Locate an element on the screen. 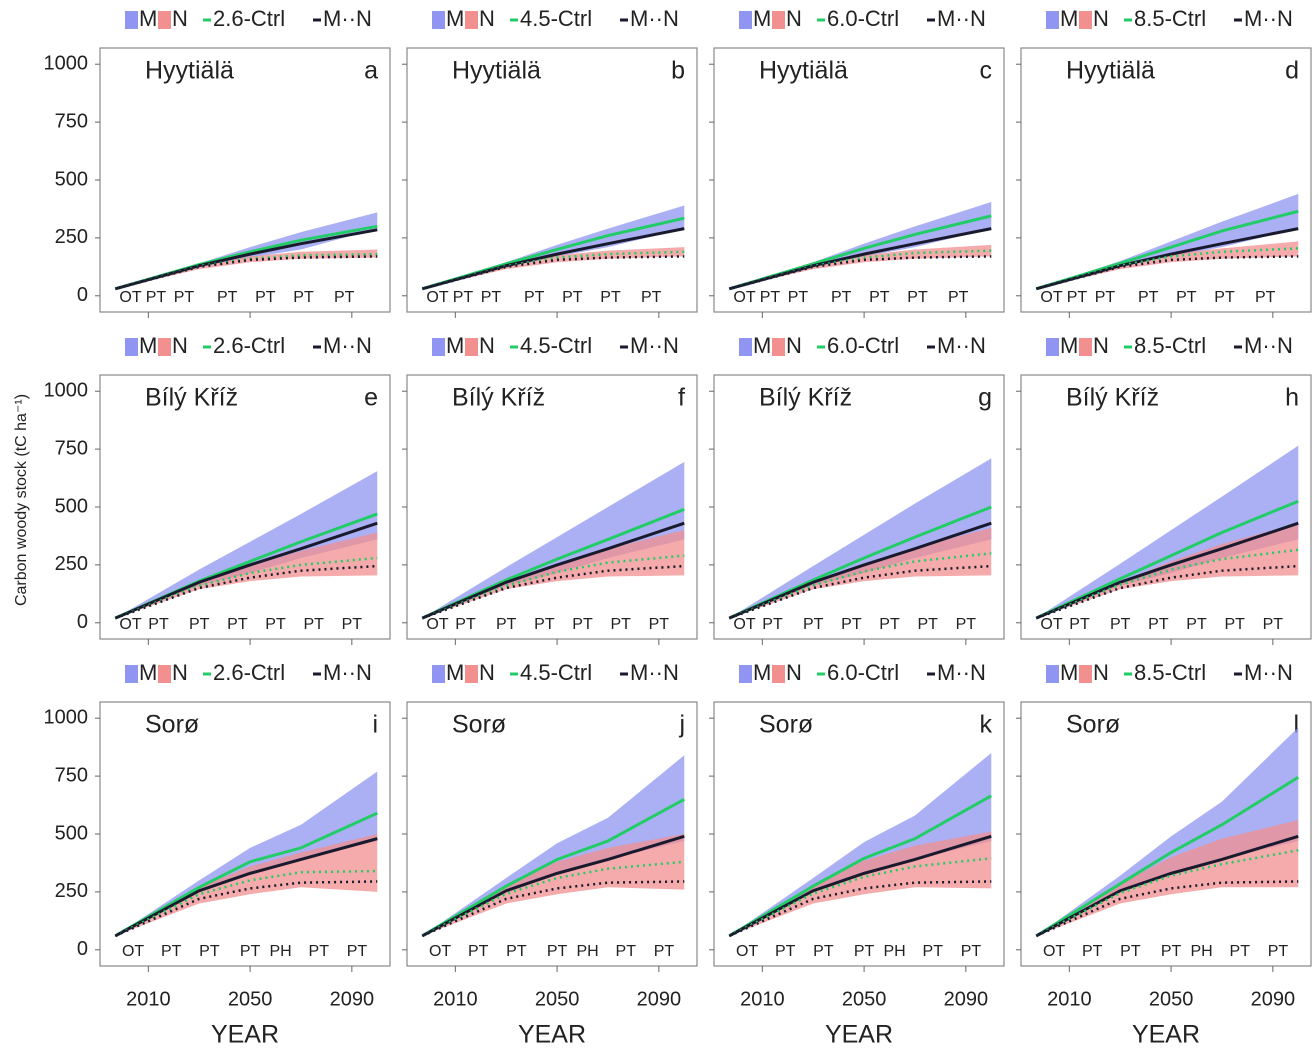 The image size is (1315, 1052). x-tick-label: 2050 is located at coordinates (557, 999).